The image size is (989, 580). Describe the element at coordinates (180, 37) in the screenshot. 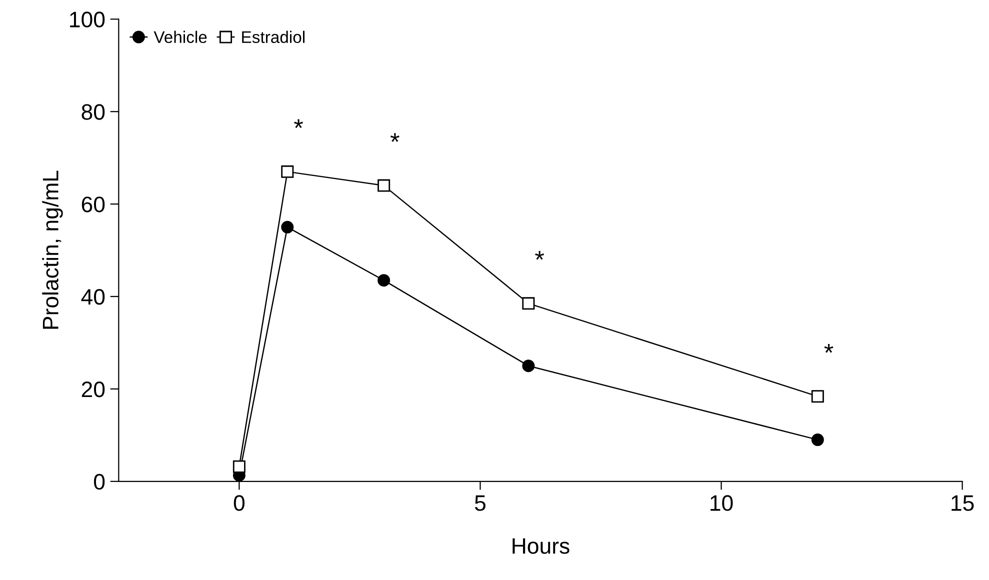

I see `legend-label: Vehicle` at that location.